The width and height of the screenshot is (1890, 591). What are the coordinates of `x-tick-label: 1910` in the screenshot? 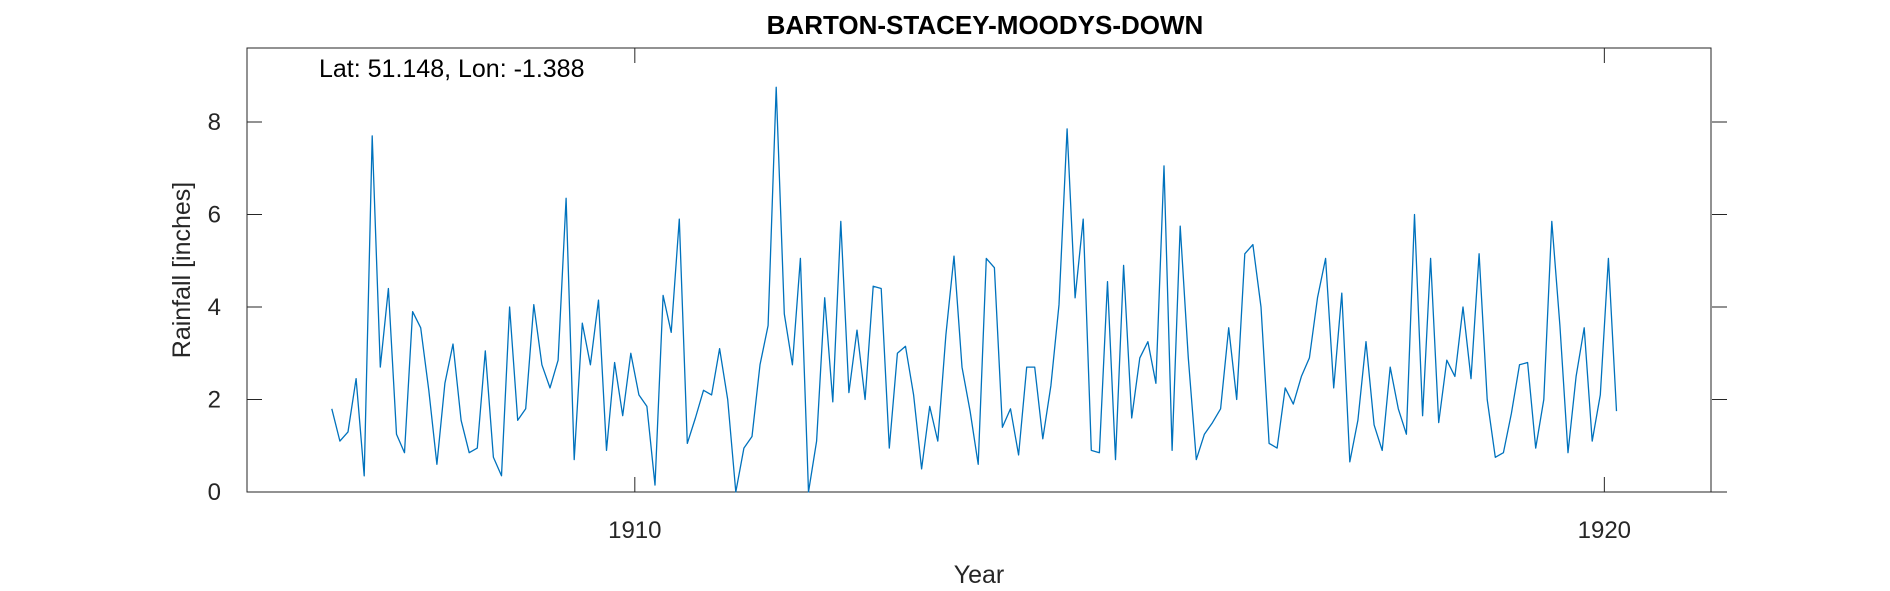 It's located at (634, 530).